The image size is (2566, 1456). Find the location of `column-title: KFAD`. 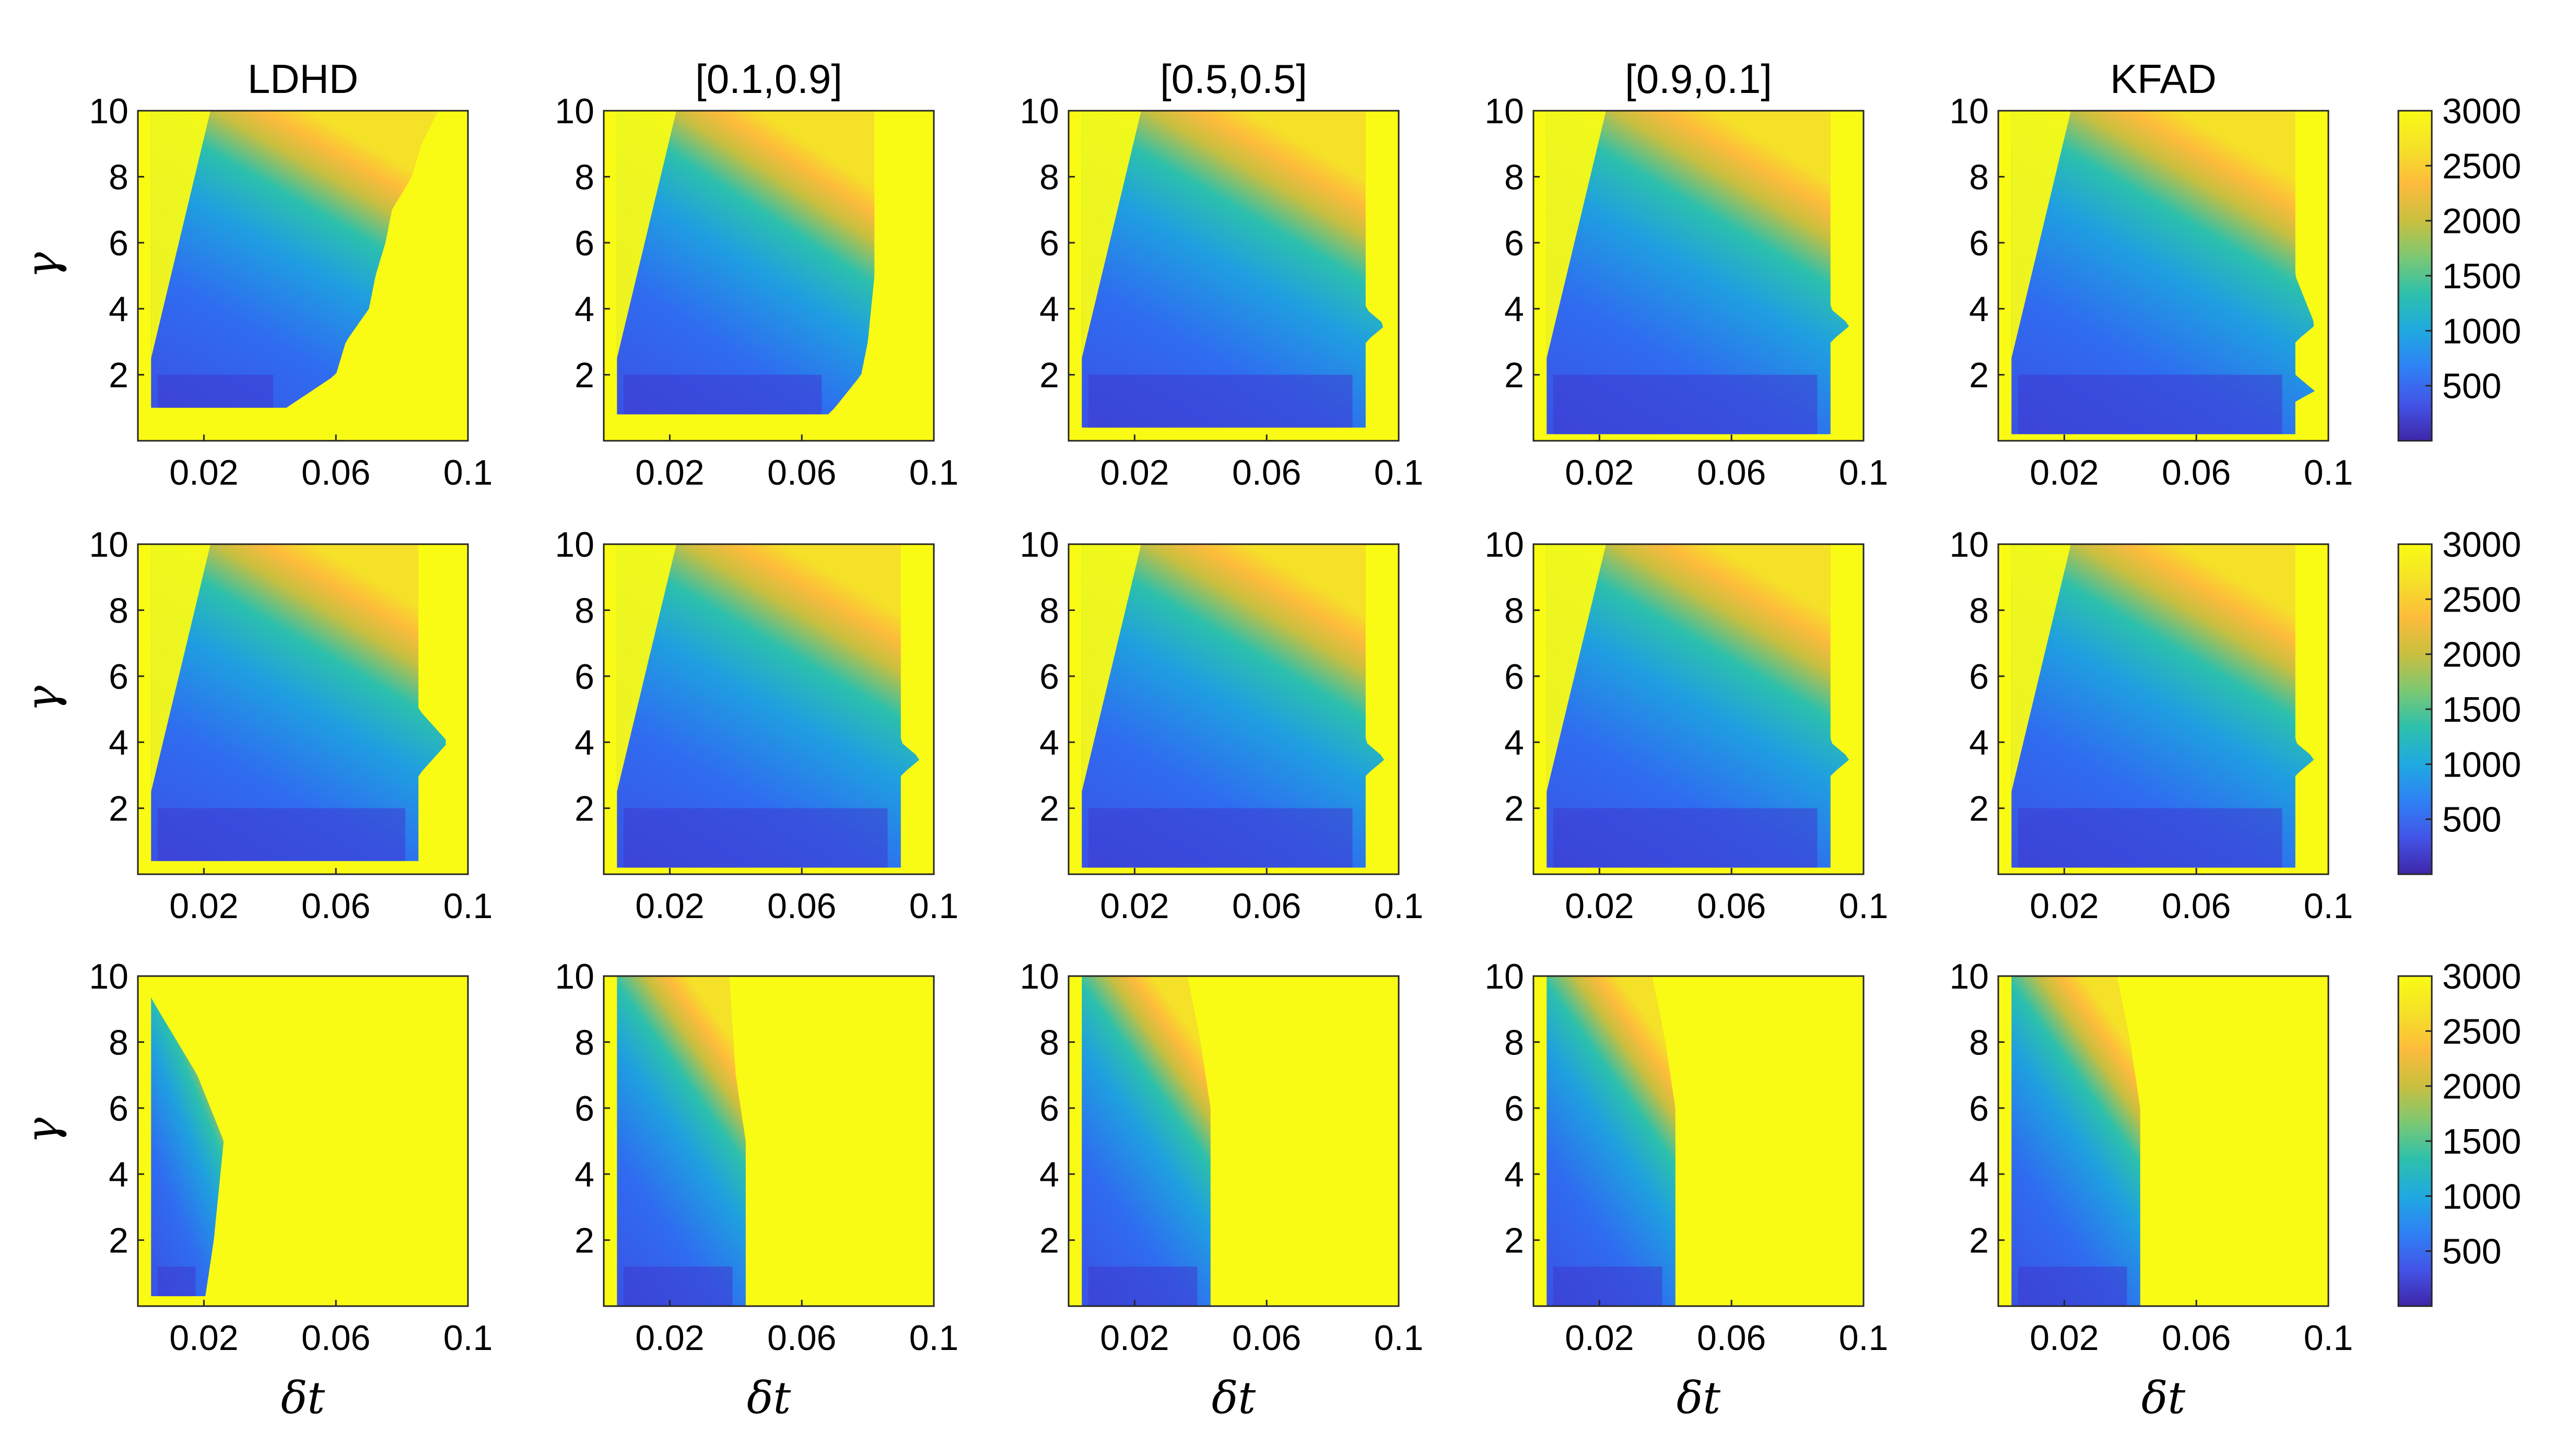

column-title: KFAD is located at coordinates (2163, 79).